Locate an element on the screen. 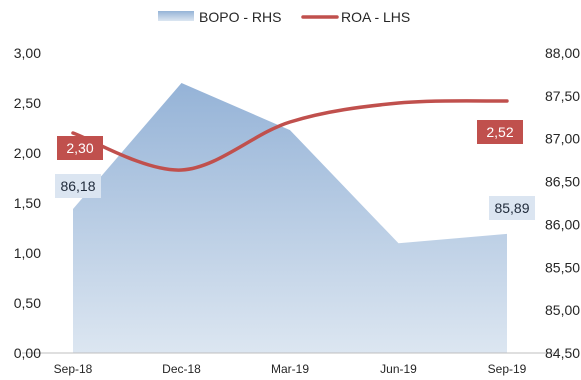  x-tick-label: Jun-19 is located at coordinates (398, 369).